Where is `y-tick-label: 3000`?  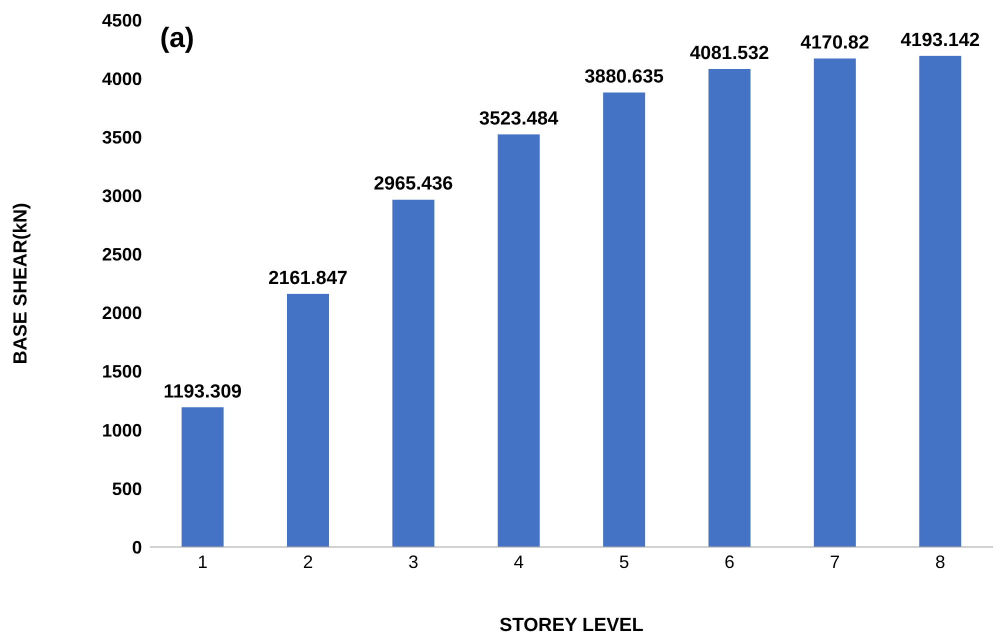 y-tick-label: 3000 is located at coordinates (122, 196).